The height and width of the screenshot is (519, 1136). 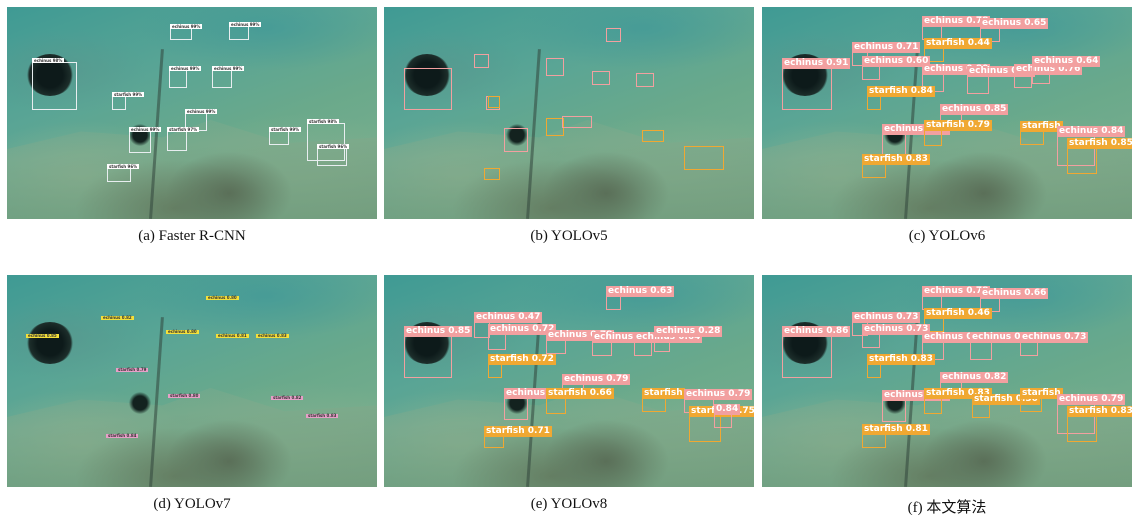 I want to click on detection-label: echinus 0.84, so click(x=916, y=129).